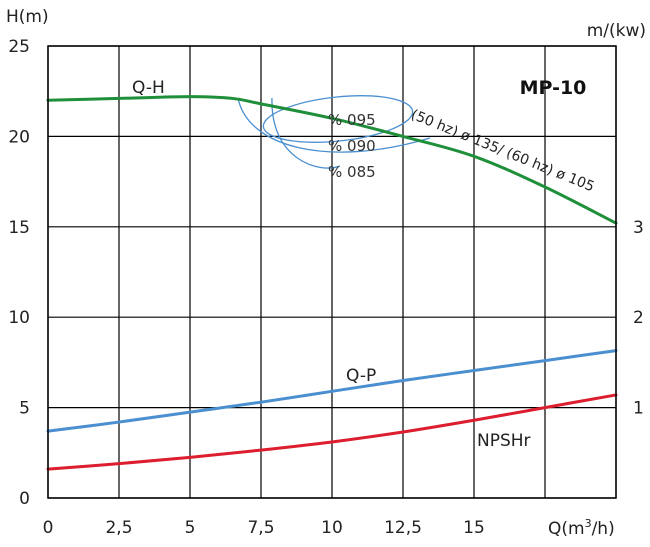 This screenshot has height=547, width=650. Describe the element at coordinates (260, 528) in the screenshot. I see `x-tick-label: 7,5` at that location.